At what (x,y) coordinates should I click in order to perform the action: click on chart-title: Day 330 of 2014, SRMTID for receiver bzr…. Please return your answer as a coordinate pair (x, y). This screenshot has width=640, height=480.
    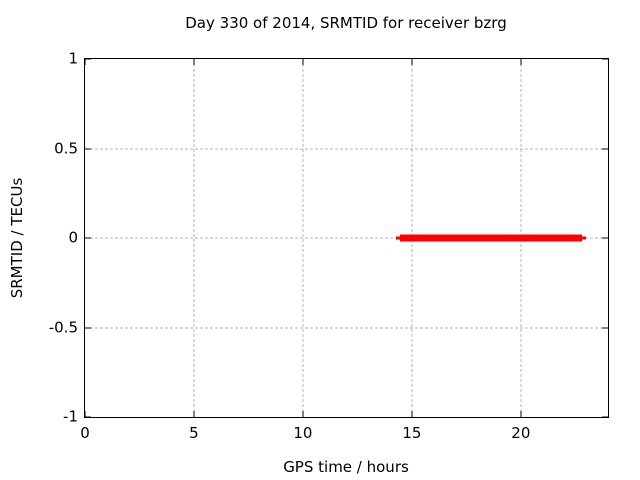
    Looking at the image, I should click on (346, 23).